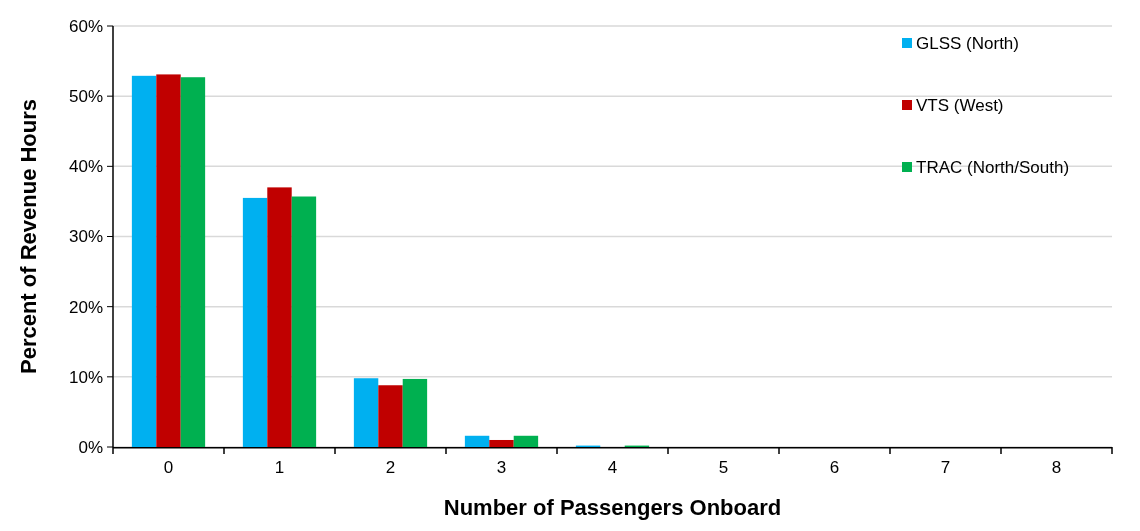 The width and height of the screenshot is (1140, 531). What do you see at coordinates (960, 105) in the screenshot?
I see `legend-label: VTS (West)` at bounding box center [960, 105].